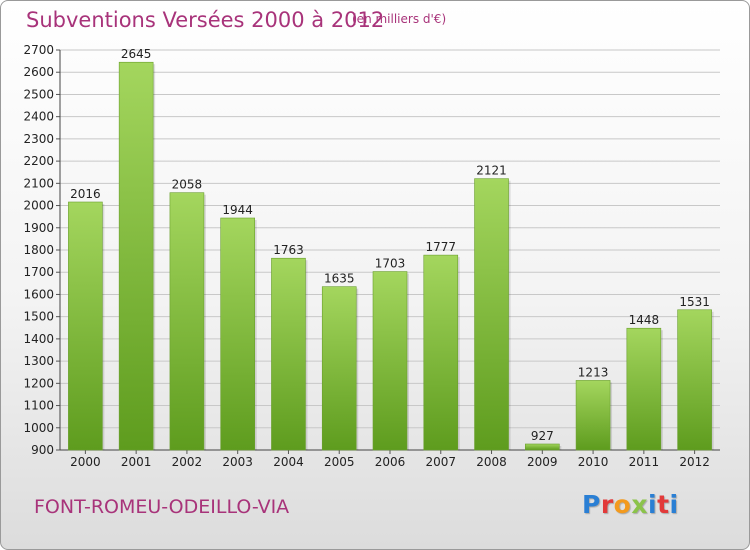 This screenshot has width=750, height=550. I want to click on logo-letter: r, so click(607, 504).